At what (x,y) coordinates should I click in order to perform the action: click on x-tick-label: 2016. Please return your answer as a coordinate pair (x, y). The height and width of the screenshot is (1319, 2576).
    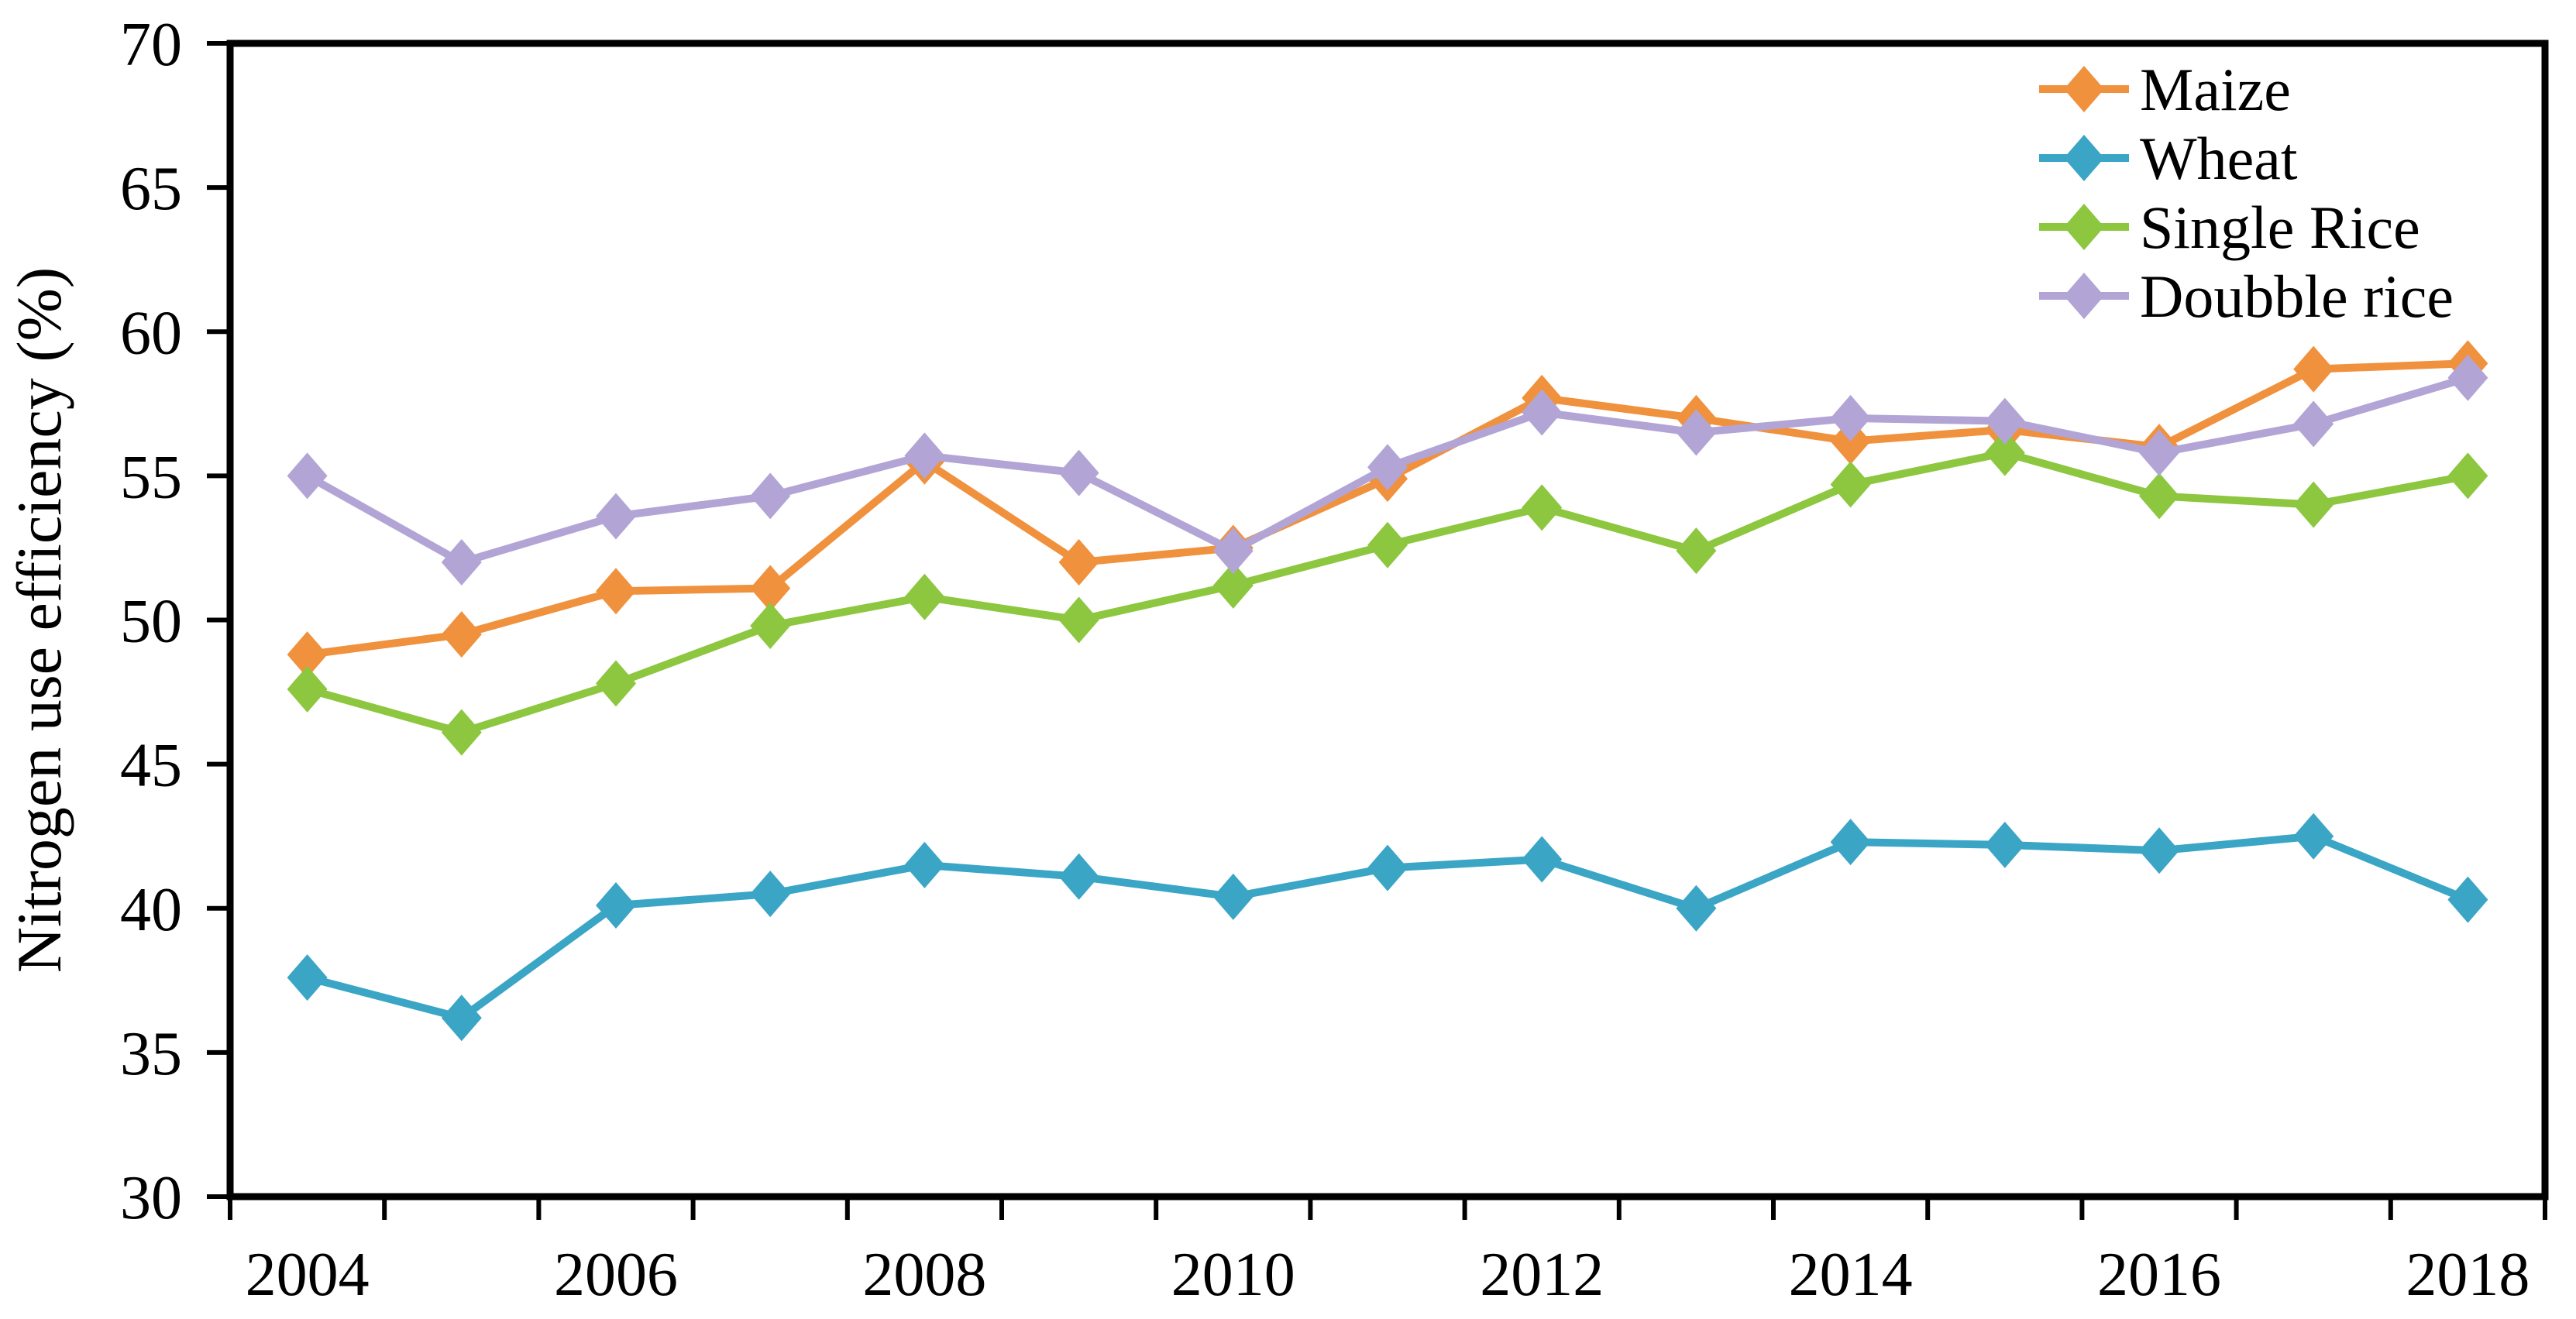
    Looking at the image, I should click on (2159, 1275).